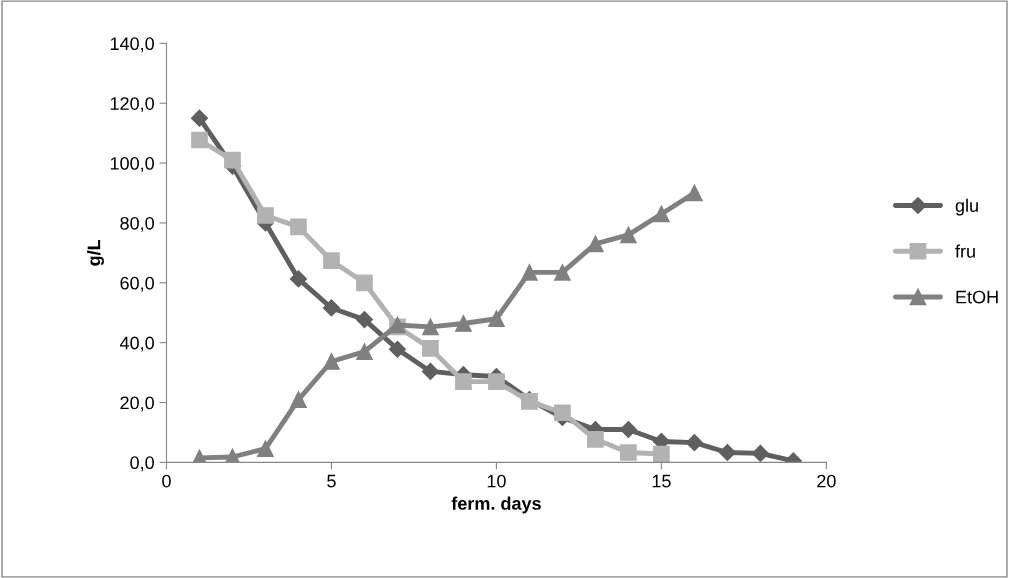 The width and height of the screenshot is (1009, 578). I want to click on y-tick-label: 120,0, so click(132, 105).